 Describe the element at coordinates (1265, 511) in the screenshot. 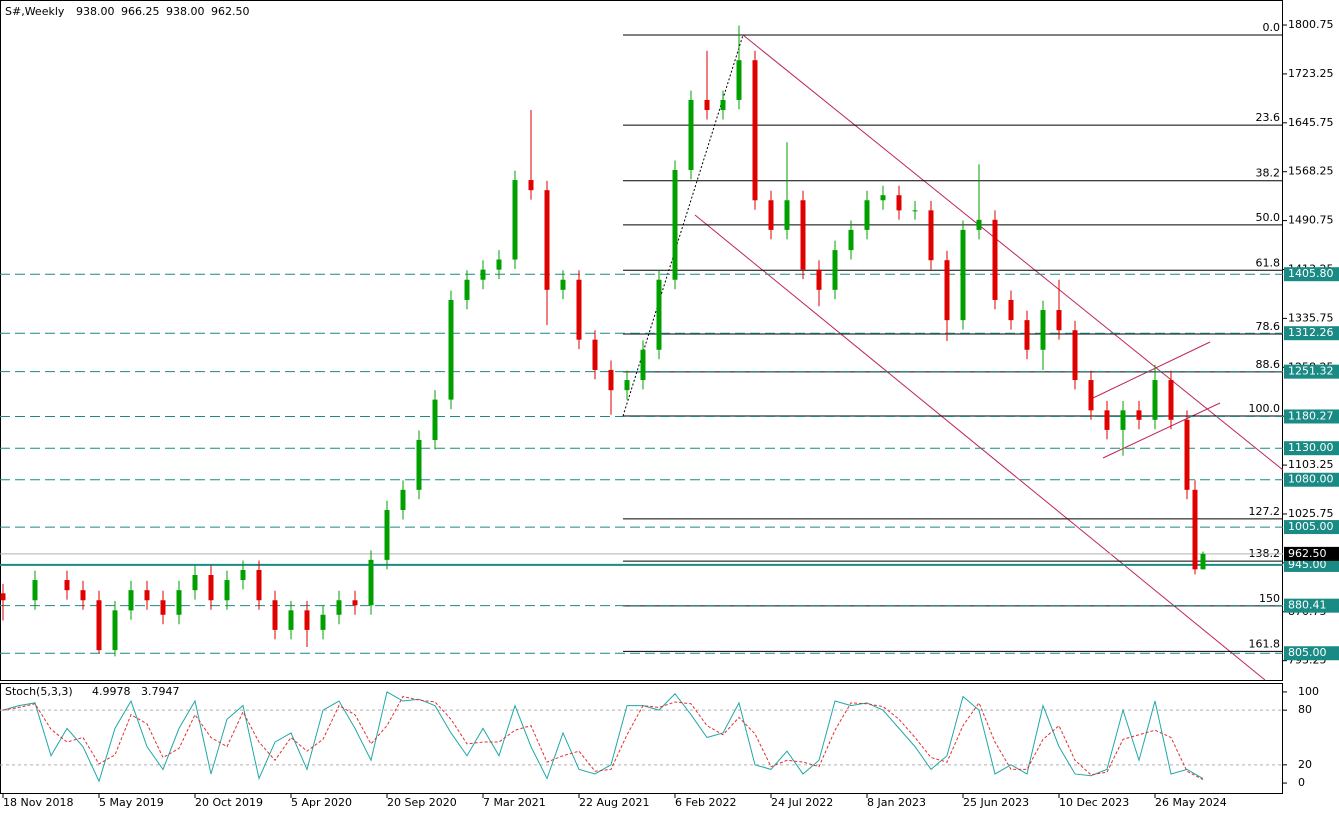

I see `fib-label: 127.2` at that location.